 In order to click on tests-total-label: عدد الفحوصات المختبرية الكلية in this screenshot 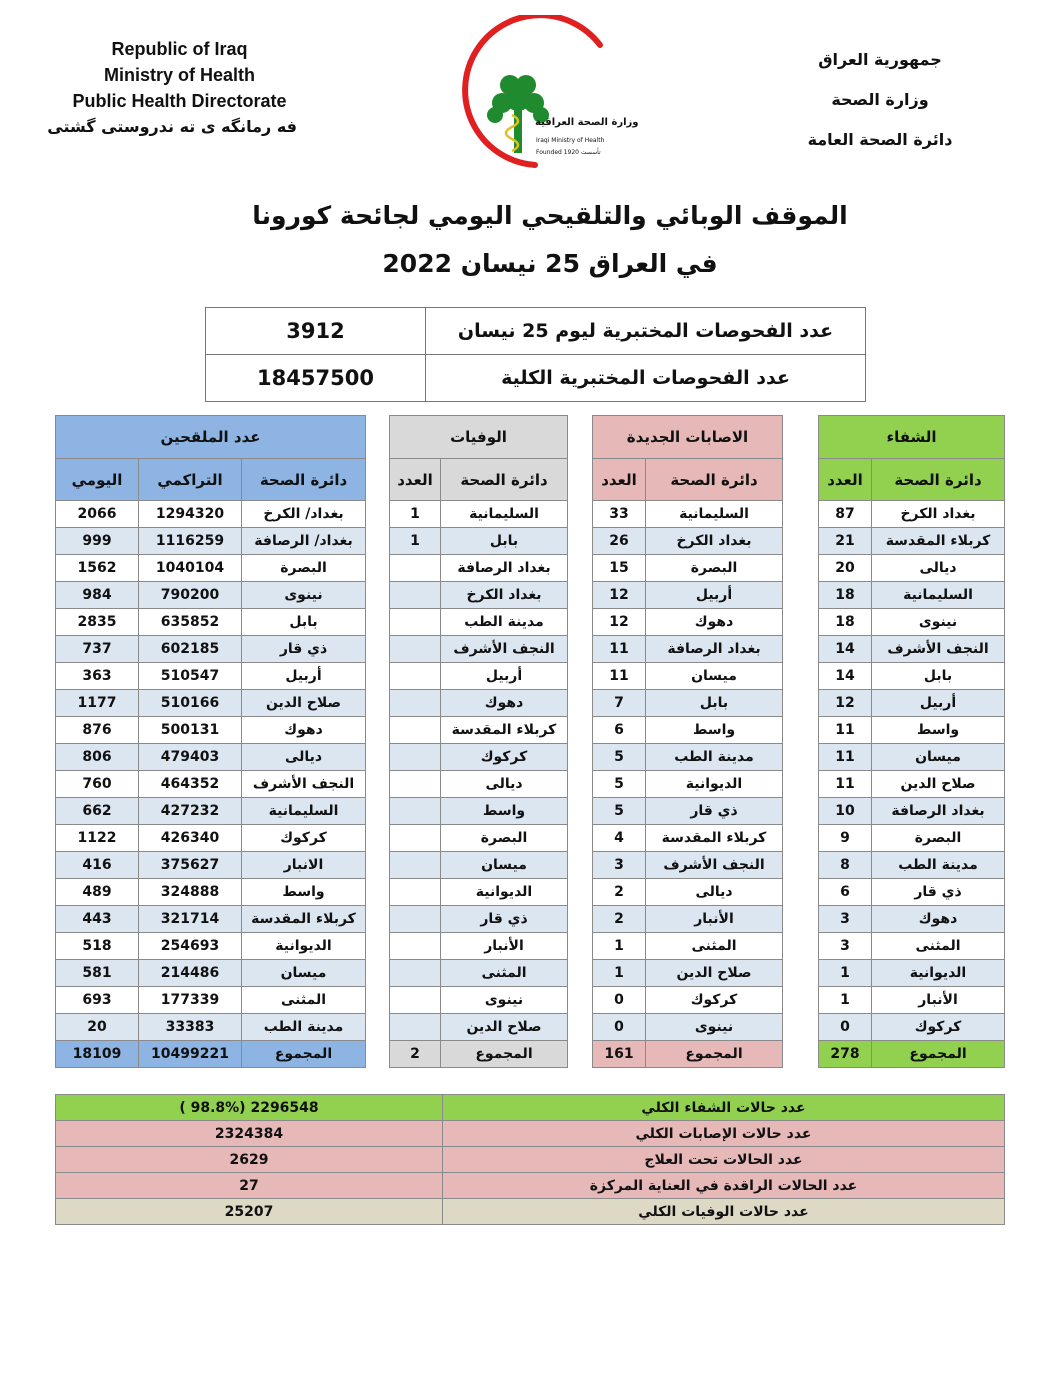, I will do `click(645, 378)`.